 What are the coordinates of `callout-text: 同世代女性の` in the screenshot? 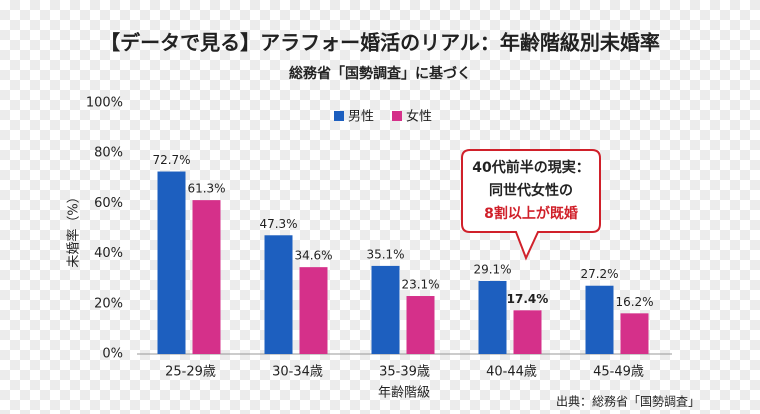 It's located at (531, 190).